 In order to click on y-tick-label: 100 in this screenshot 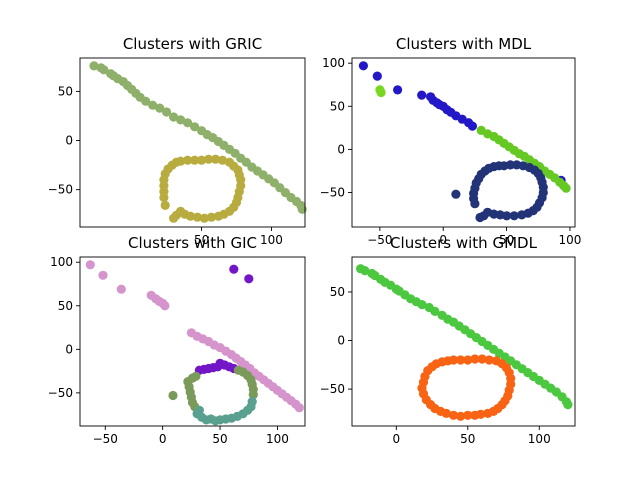, I will do `click(61, 262)`.